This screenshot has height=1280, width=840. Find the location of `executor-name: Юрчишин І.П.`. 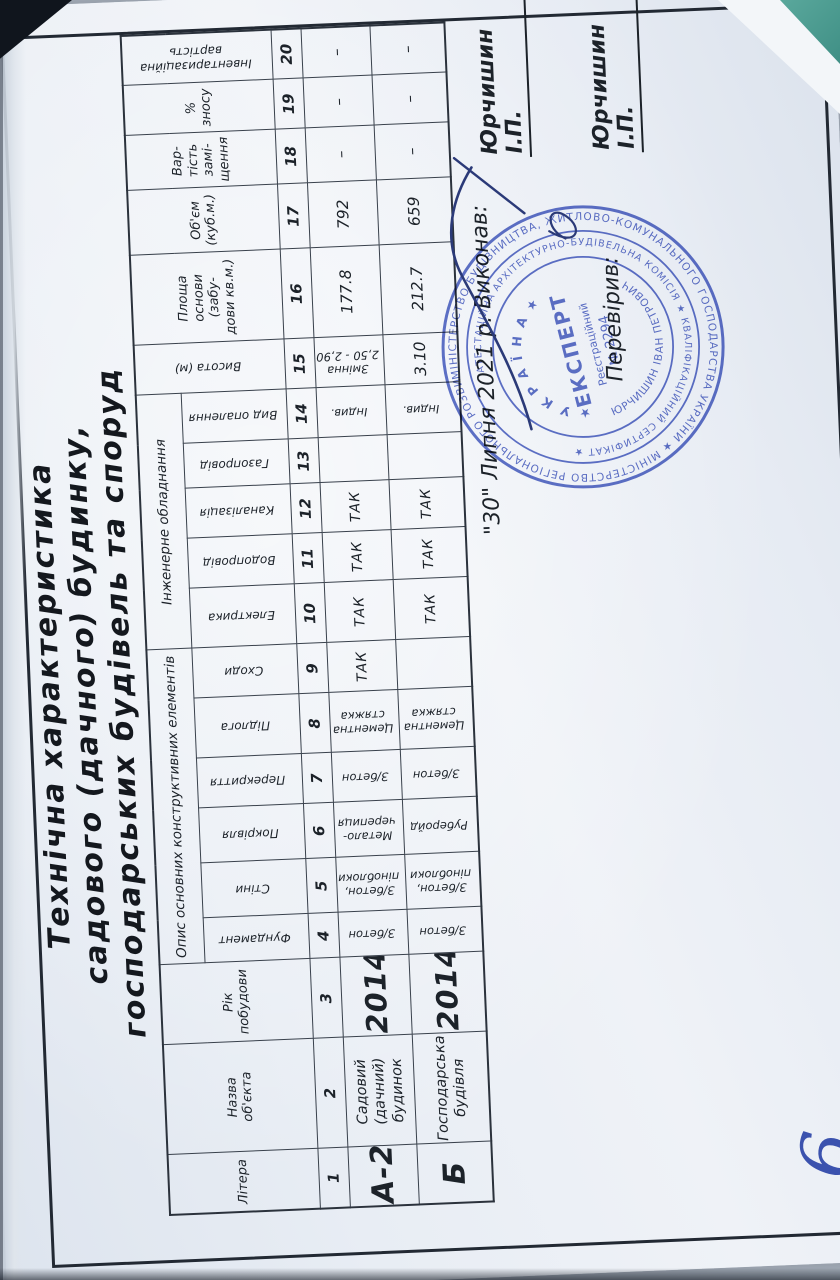

executor-name: Юрчишин І.П. is located at coordinates (501, 80).